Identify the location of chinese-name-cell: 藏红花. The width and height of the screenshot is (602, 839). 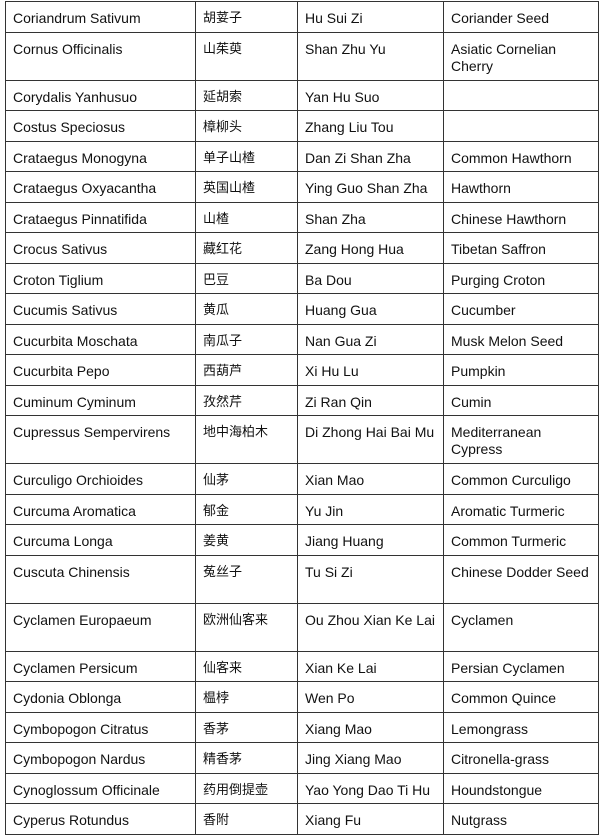
(246, 248).